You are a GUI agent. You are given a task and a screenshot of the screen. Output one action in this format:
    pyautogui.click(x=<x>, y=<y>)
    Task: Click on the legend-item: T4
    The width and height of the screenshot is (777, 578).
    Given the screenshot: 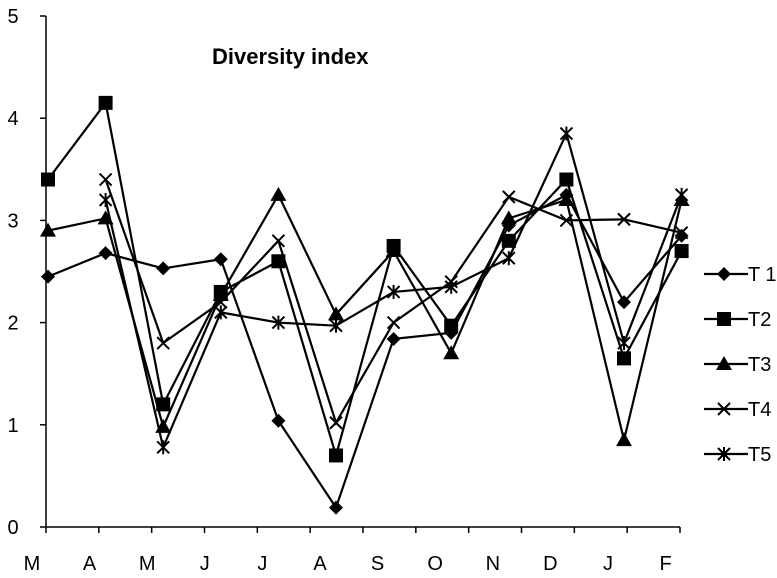 What is the action you would take?
    pyautogui.click(x=737, y=410)
    